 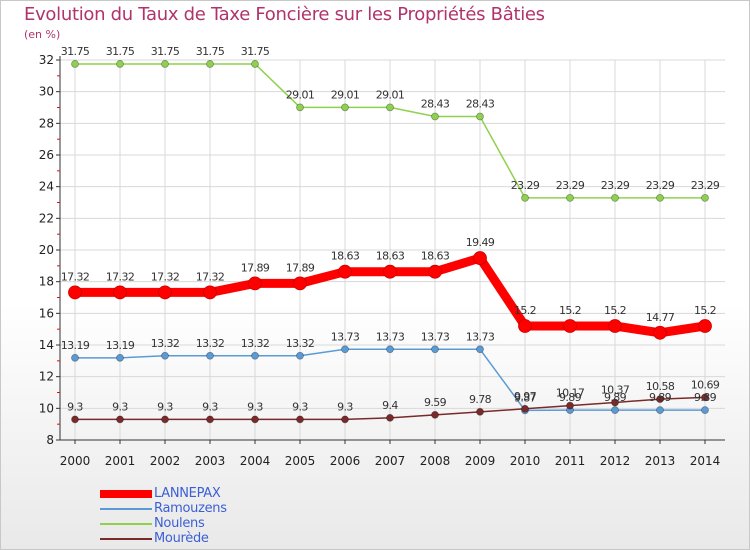 I want to click on legend-label-ramouzens: Ramouzens, so click(x=190, y=508).